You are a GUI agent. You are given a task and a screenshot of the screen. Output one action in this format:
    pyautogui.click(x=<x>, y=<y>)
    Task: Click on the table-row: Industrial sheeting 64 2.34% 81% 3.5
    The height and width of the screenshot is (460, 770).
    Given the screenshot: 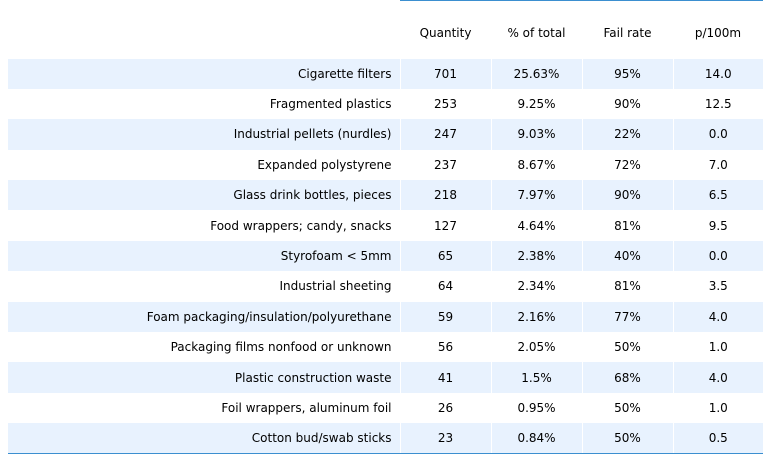 What is the action you would take?
    pyautogui.click(x=385, y=286)
    